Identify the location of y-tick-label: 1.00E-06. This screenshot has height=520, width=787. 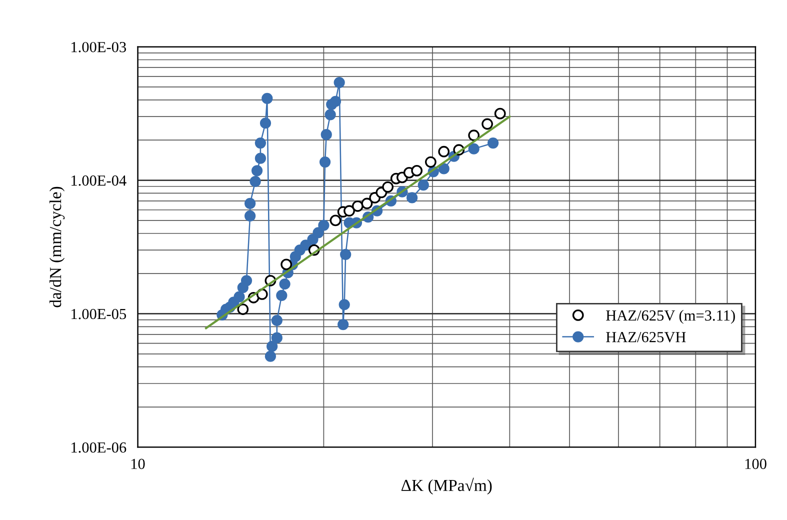
(99, 447).